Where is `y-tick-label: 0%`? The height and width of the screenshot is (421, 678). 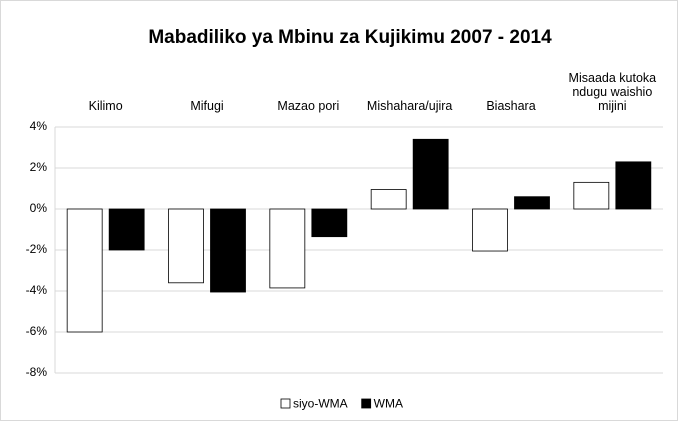
y-tick-label: 0% is located at coordinates (39, 208).